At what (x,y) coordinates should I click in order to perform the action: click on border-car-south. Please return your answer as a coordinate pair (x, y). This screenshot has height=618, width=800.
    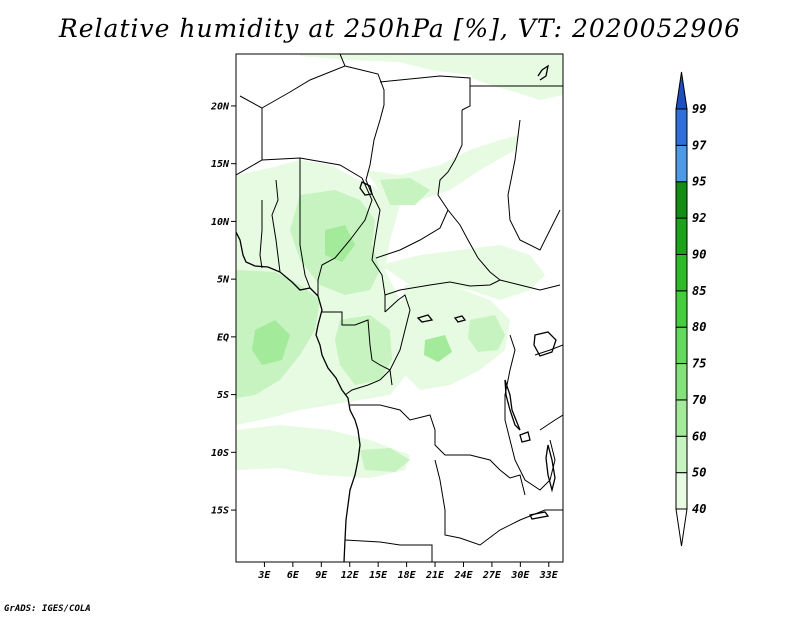
    Looking at the image, I should click on (442, 287).